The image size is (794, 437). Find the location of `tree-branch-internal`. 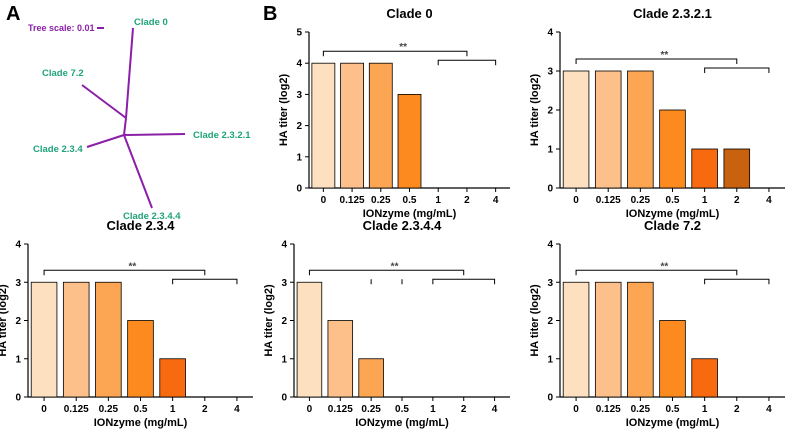

tree-branch-internal is located at coordinates (125, 126).